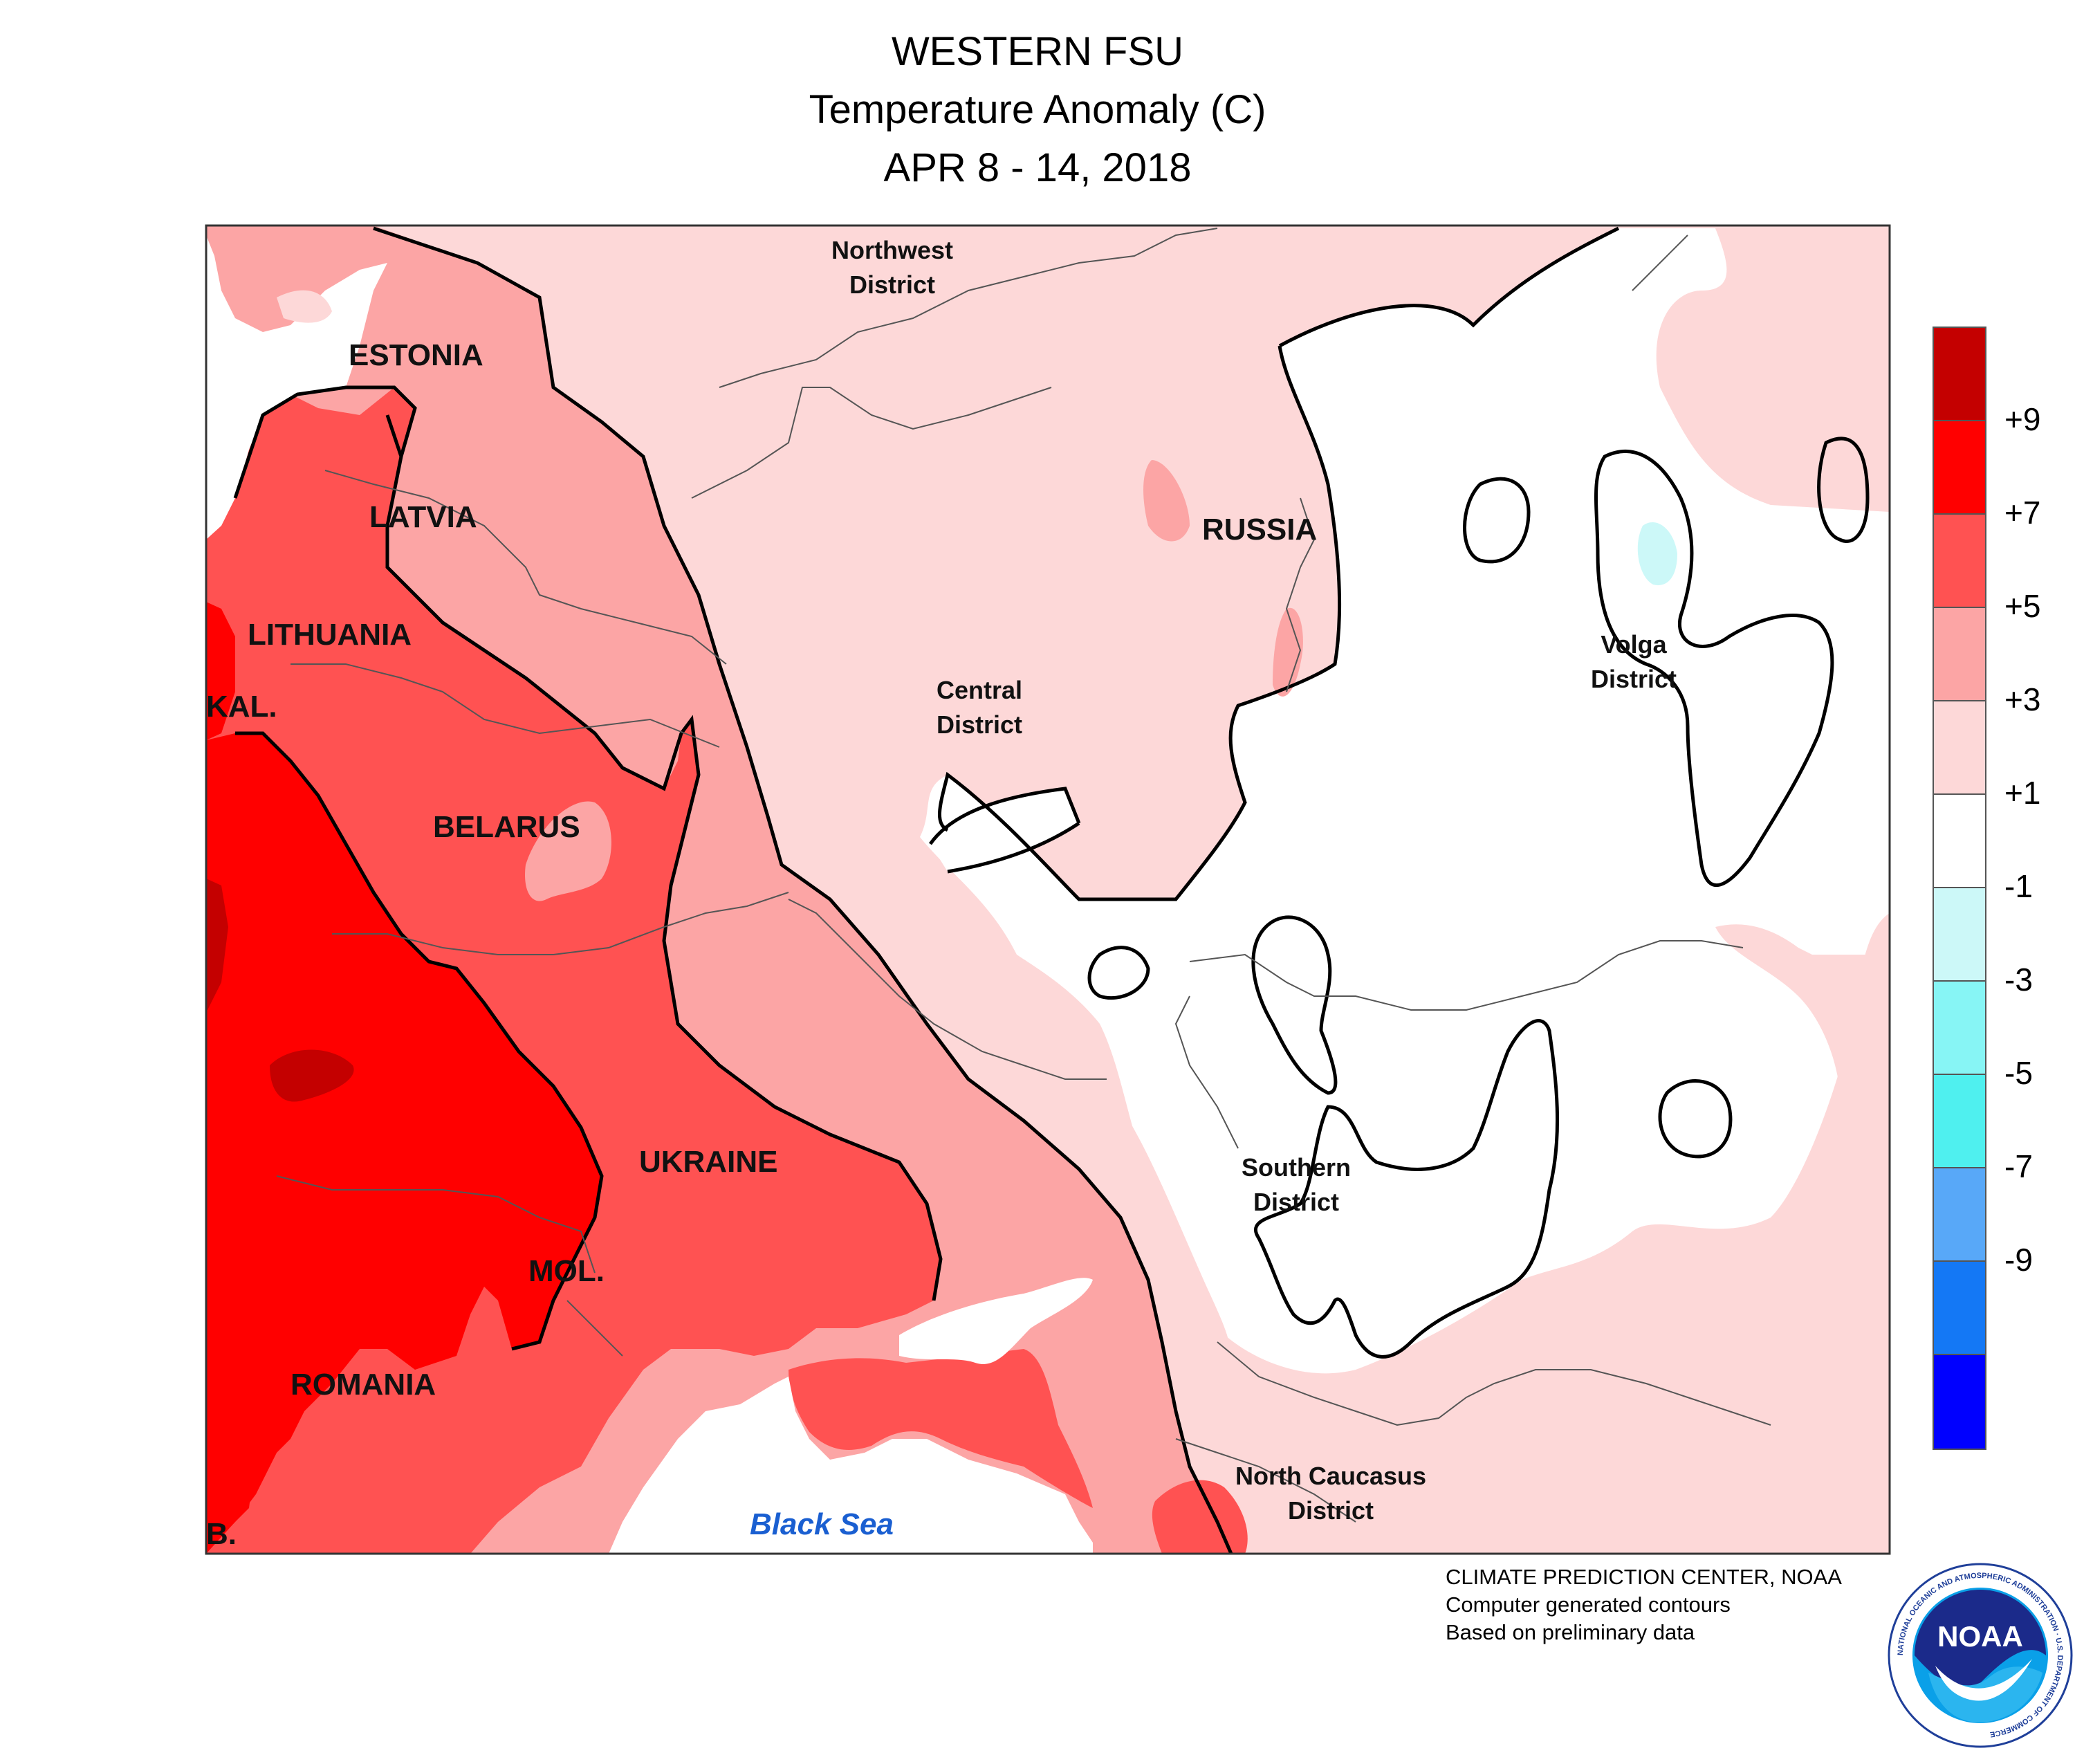 This screenshot has width=2075, height=1764. I want to click on anomaly-band-plus1-plus3-north, so click(1719, 351).